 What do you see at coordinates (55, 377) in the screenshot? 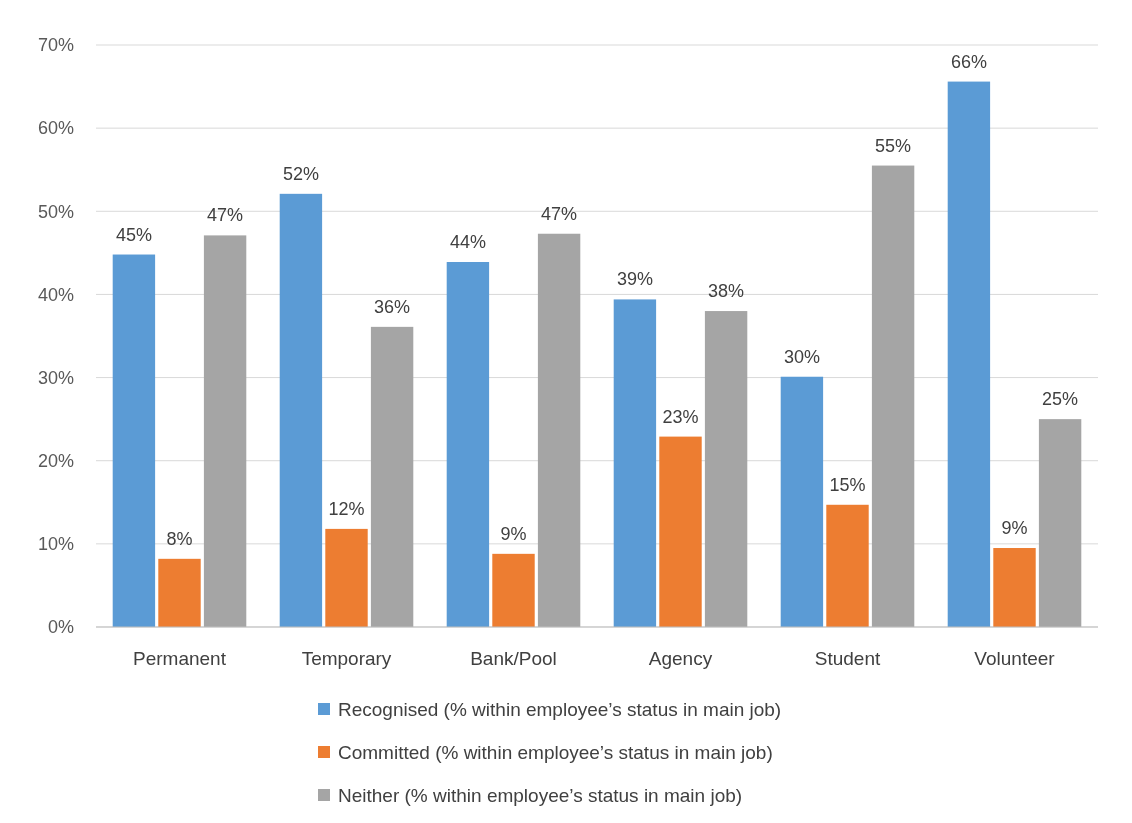
I see `y-tick-label: 30%` at bounding box center [55, 377].